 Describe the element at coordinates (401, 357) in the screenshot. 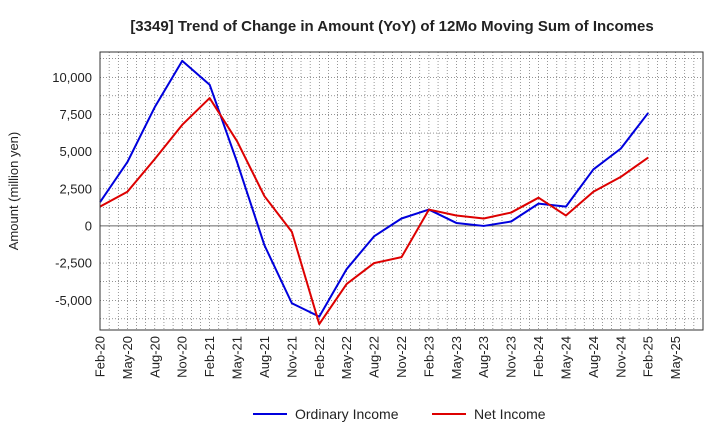

I see `x-tick-label: Nov-22` at that location.